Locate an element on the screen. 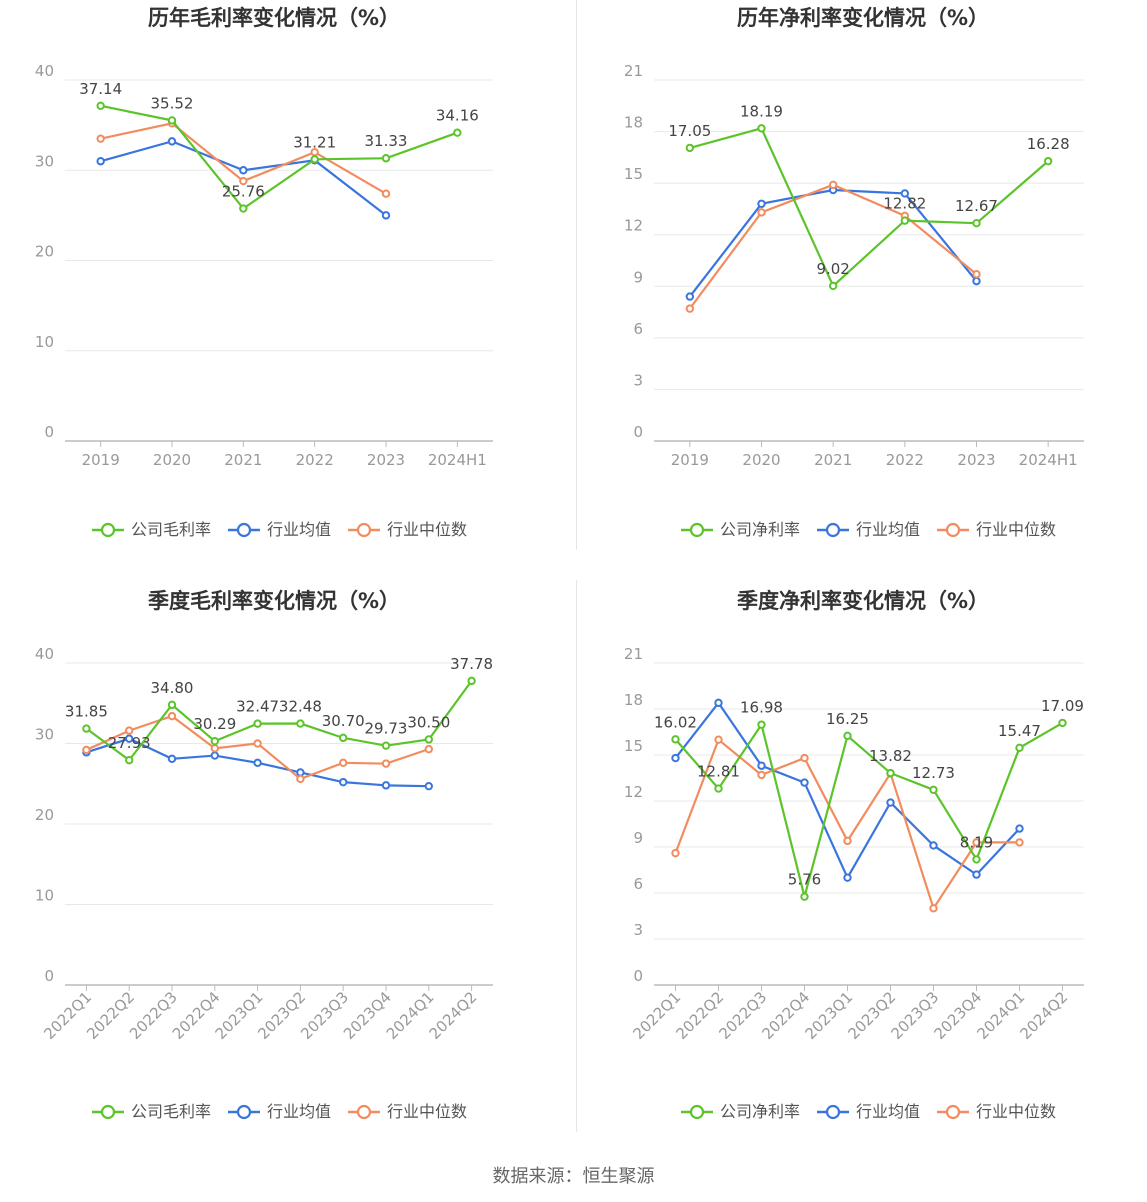 This screenshot has width=1147, height=1202. y-tick-label: 40 is located at coordinates (44, 654).